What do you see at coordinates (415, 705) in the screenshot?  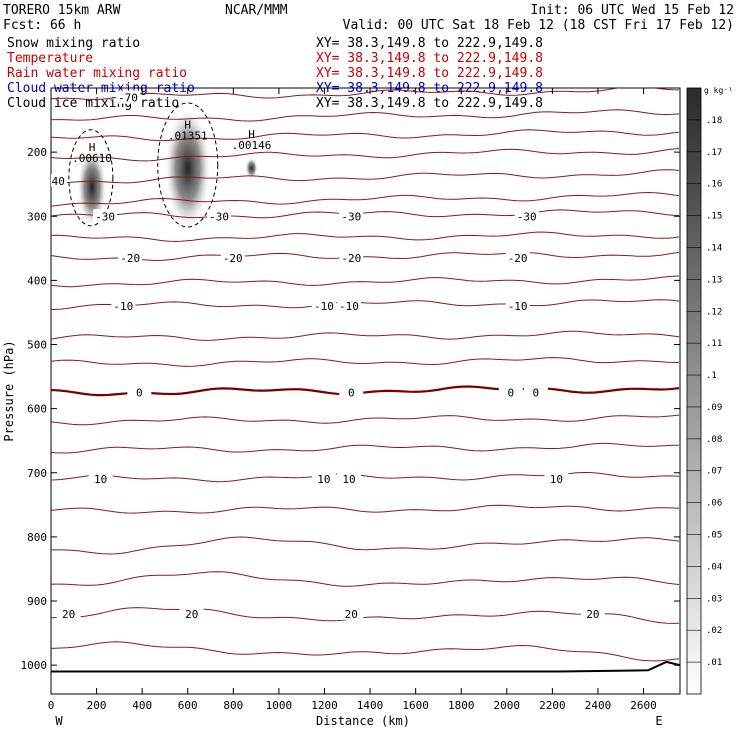 I see `x-tick-label: 1600` at bounding box center [415, 705].